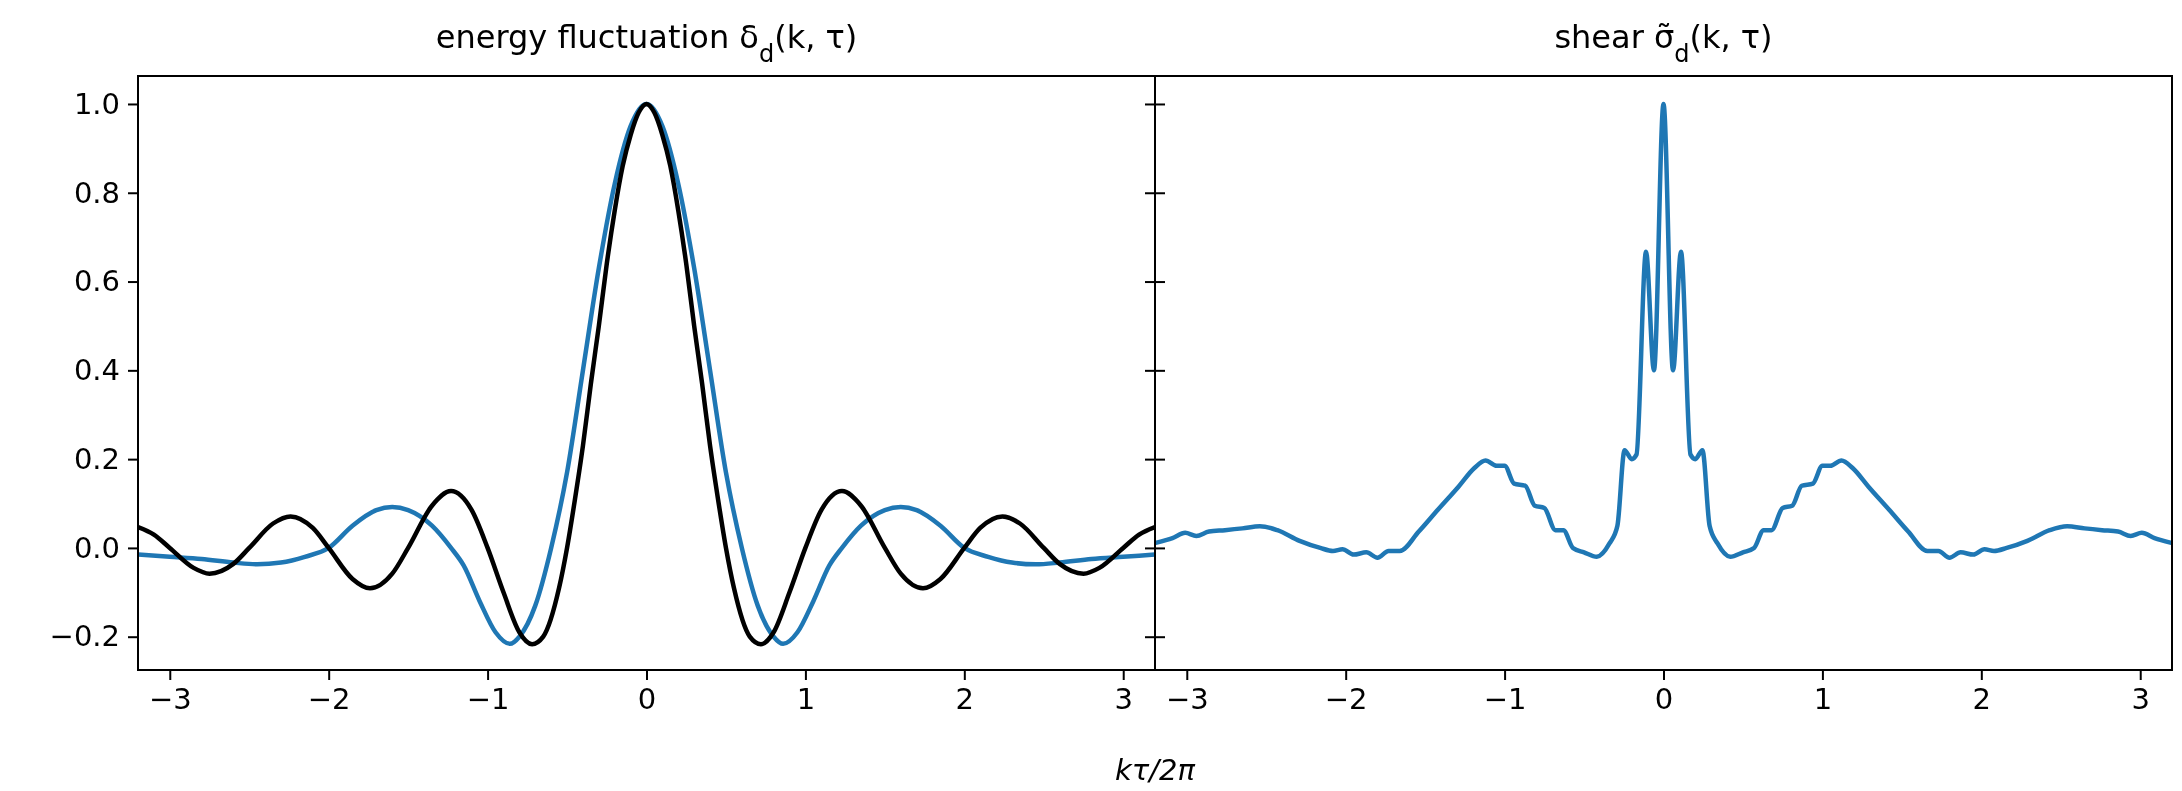  Describe the element at coordinates (96, 192) in the screenshot. I see `y-tick-label: 0.8` at that location.